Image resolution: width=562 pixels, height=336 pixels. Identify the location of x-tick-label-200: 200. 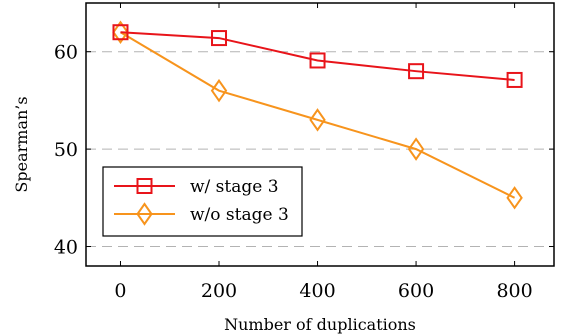
(219, 291).